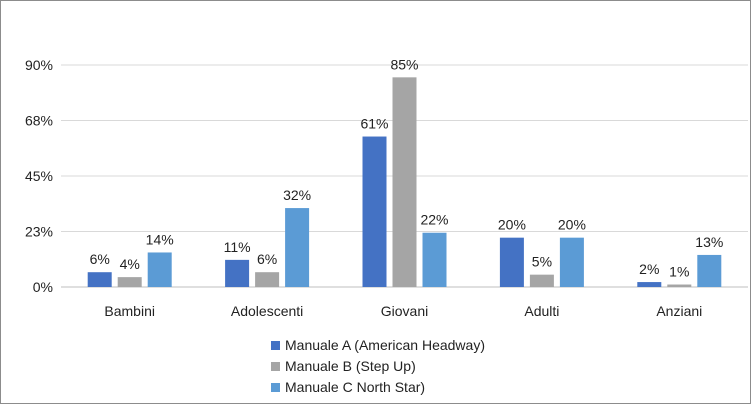 The width and height of the screenshot is (751, 404). What do you see at coordinates (679, 311) in the screenshot?
I see `category-label: Anziani` at bounding box center [679, 311].